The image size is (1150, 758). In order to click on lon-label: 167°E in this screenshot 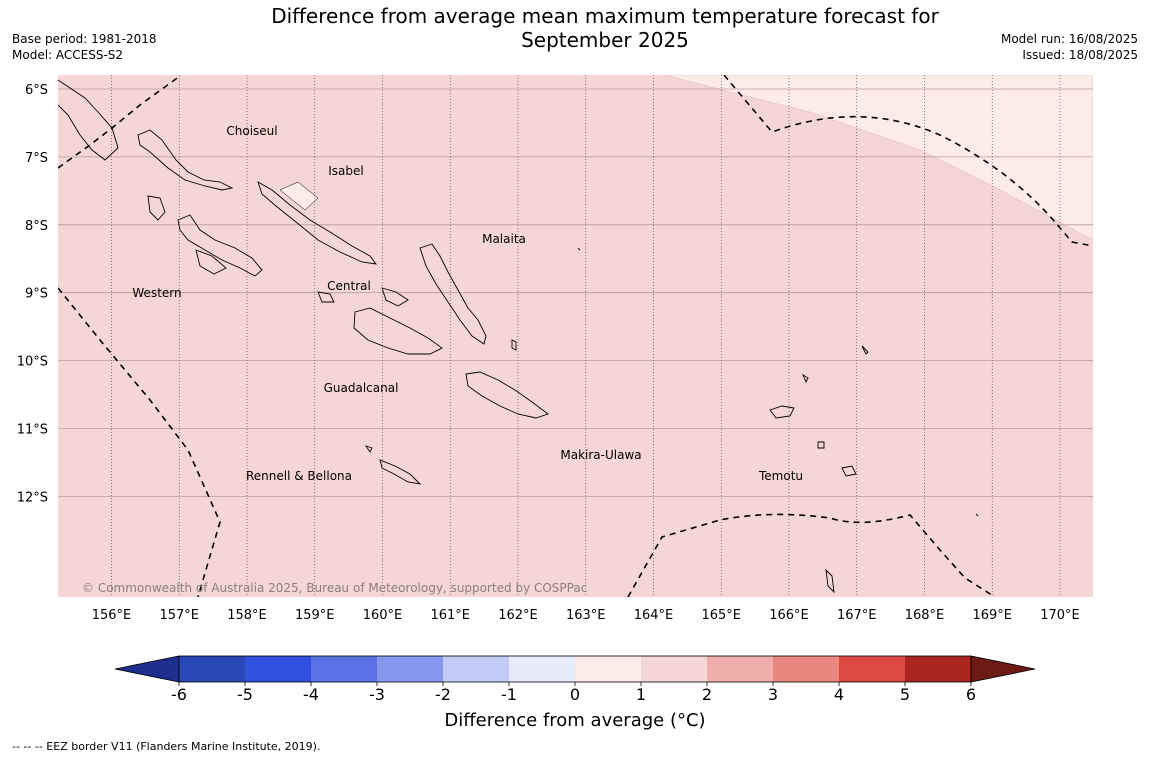, I will do `click(857, 615)`.